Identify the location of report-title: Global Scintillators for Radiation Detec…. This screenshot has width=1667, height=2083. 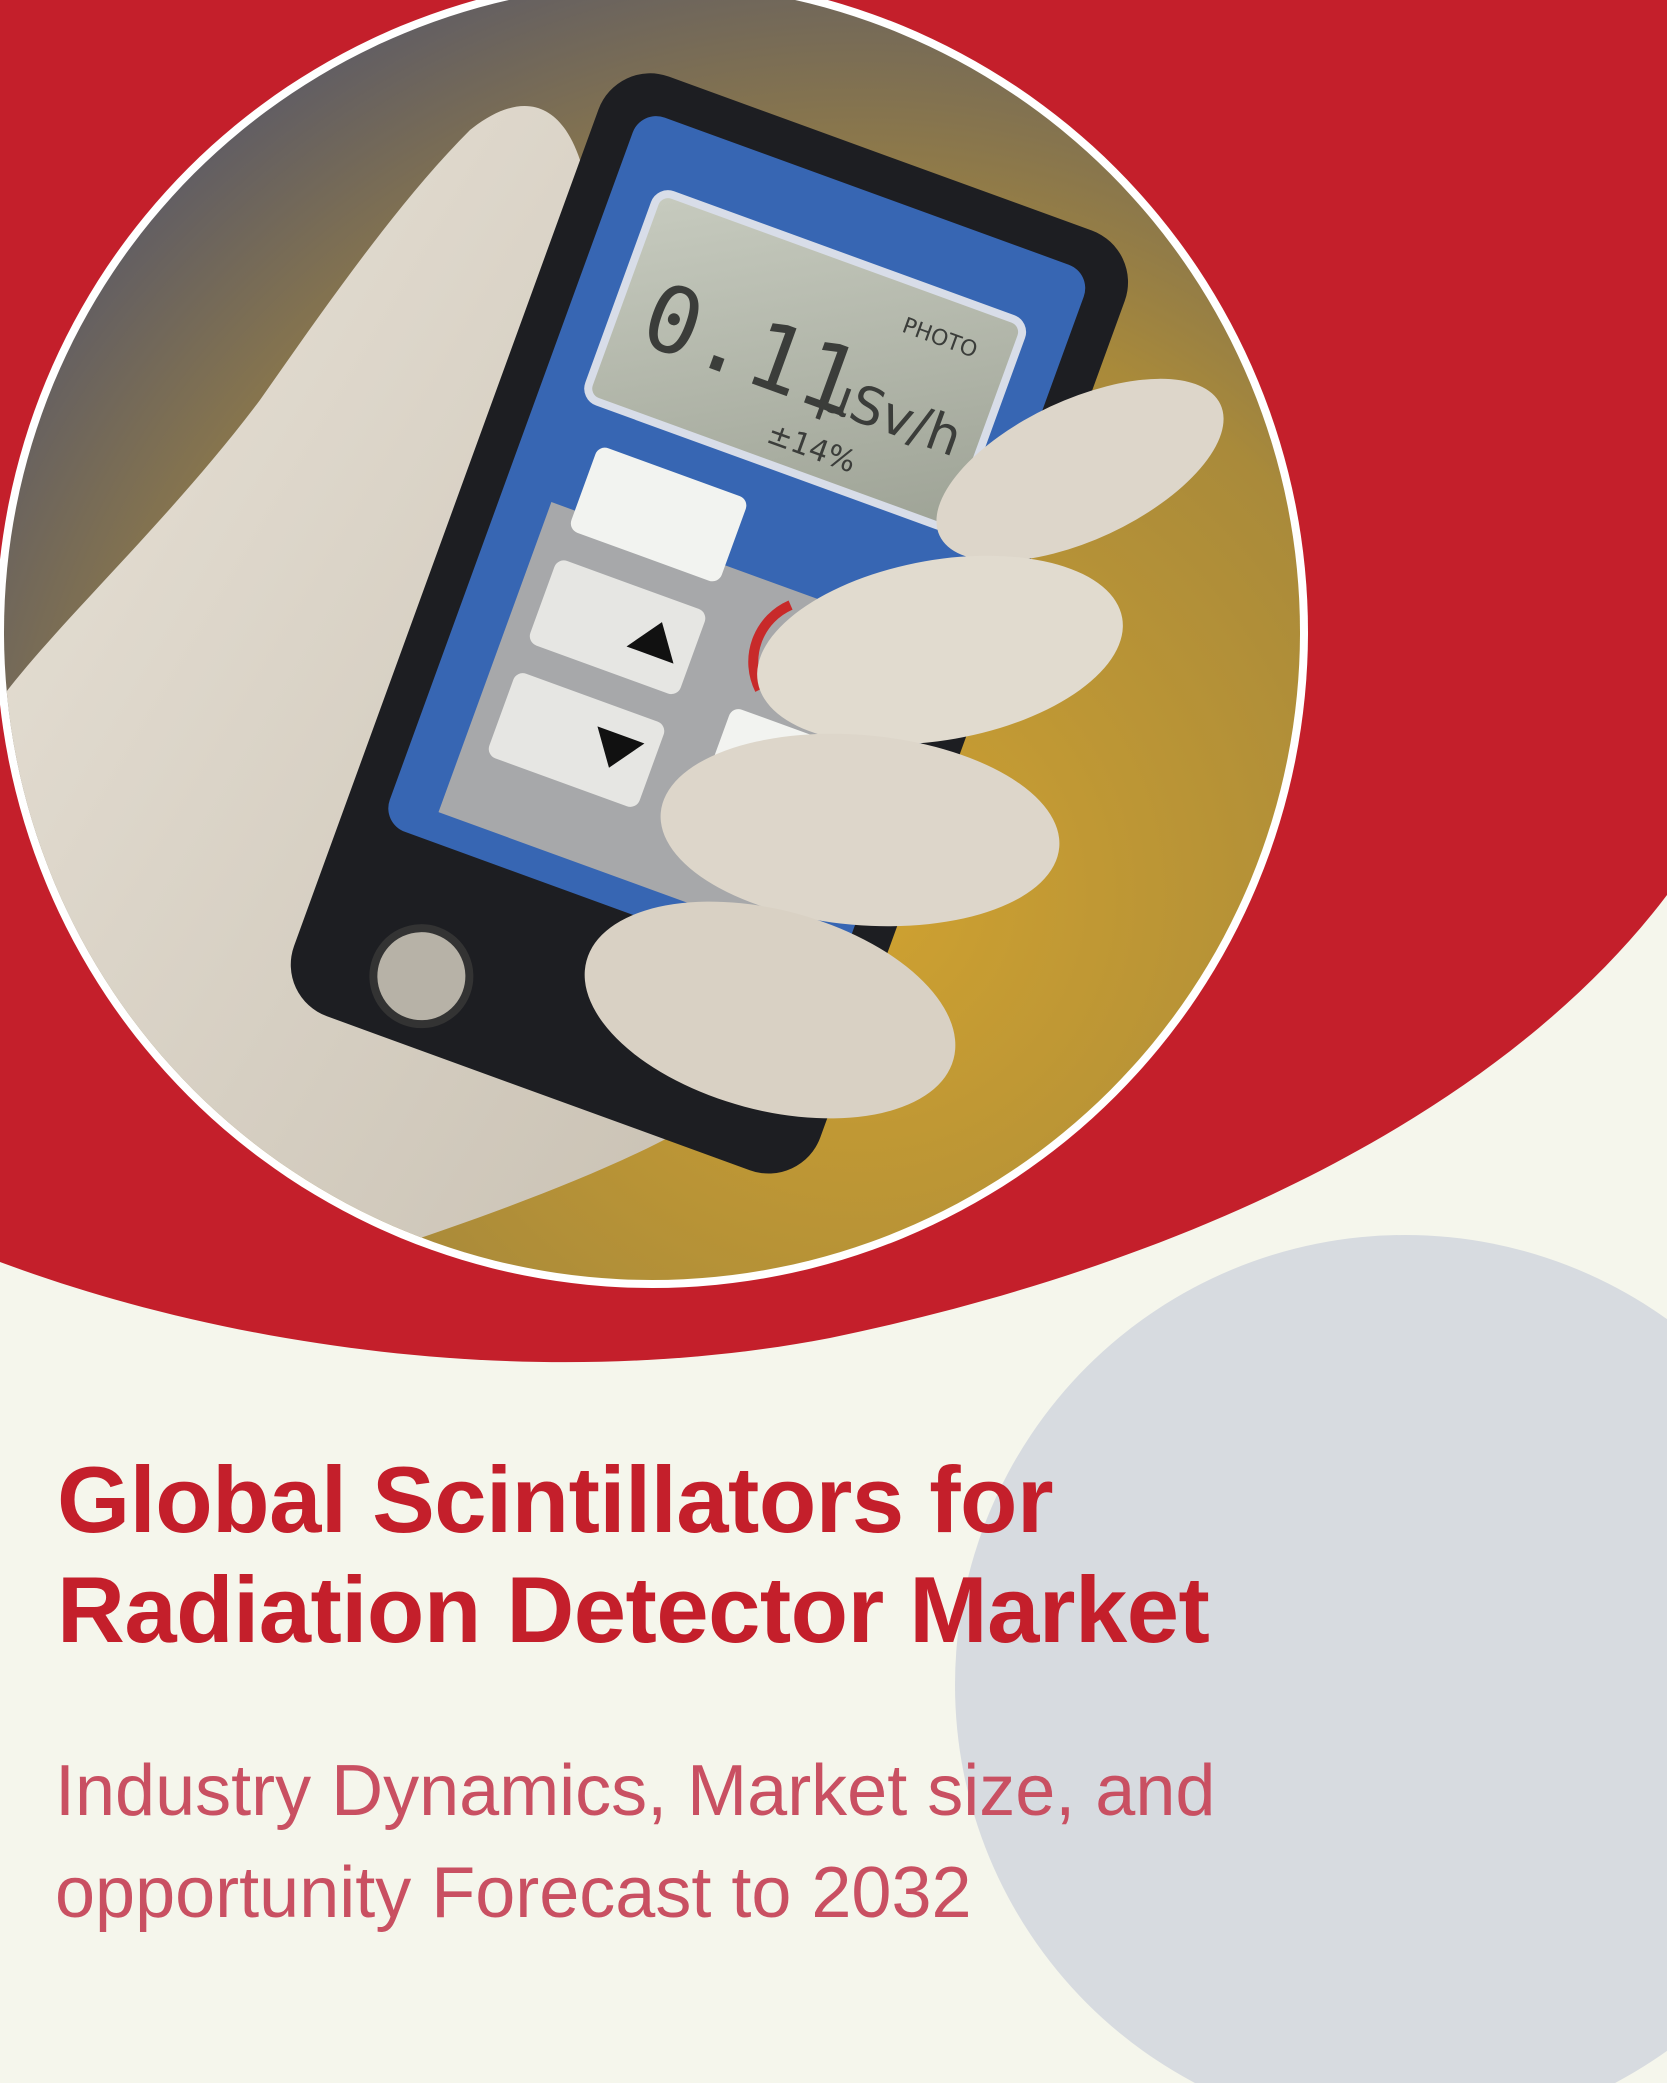
(633, 1555).